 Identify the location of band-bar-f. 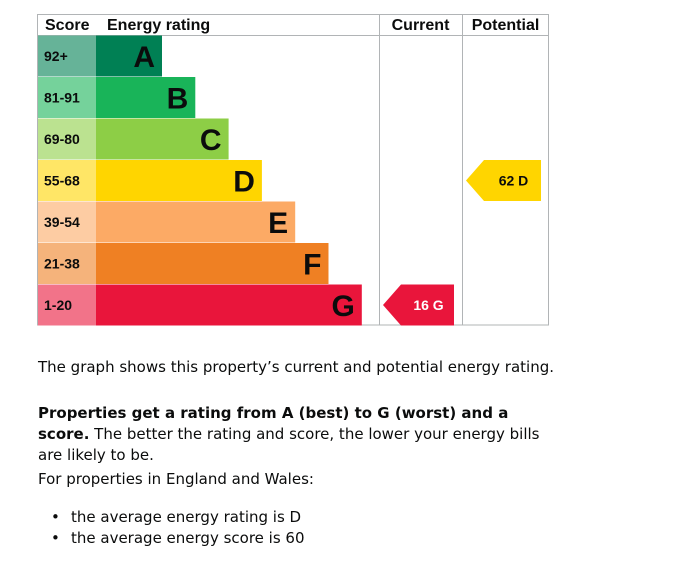
(212, 263).